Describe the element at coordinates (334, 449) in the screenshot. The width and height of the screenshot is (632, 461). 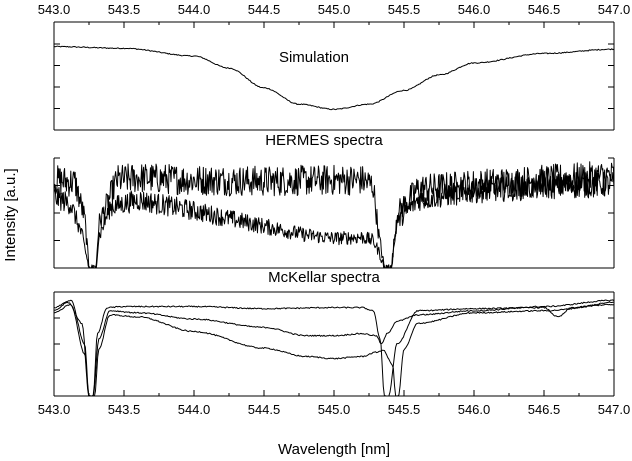
I see `x-axis-title: Wavelength [nm]` at that location.